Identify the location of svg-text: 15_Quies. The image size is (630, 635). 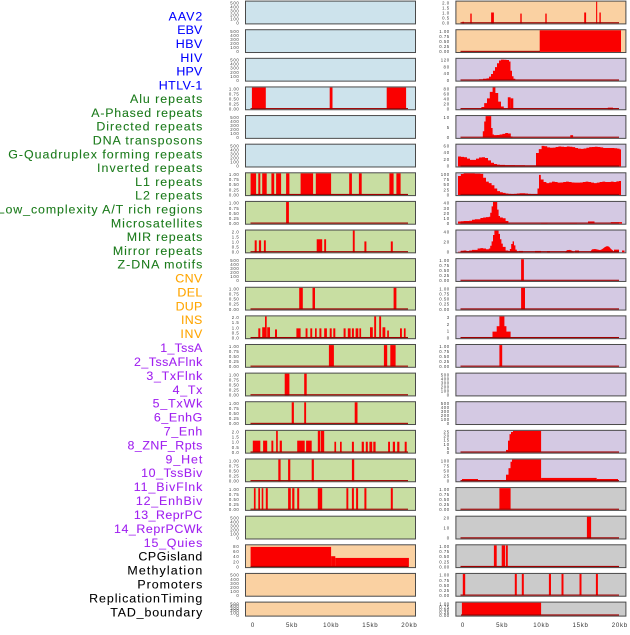
(173, 543).